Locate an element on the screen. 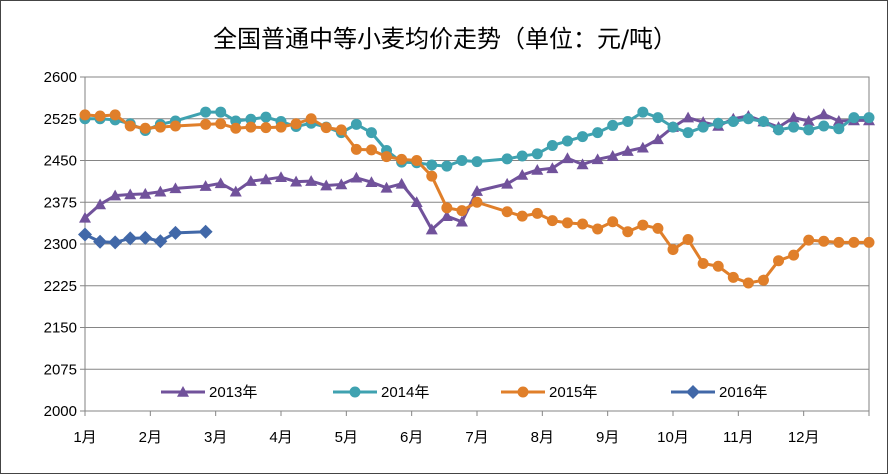  y-tick-label: 2375 is located at coordinates (60, 202).